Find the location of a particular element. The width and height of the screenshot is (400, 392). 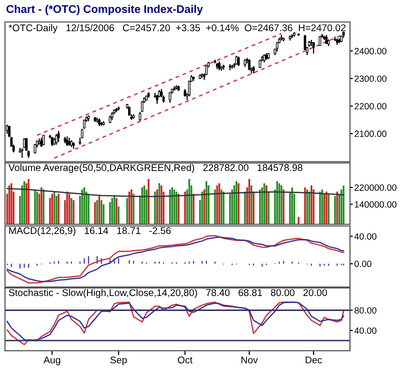

y-tick-label: 2200.00 is located at coordinates (370, 106).